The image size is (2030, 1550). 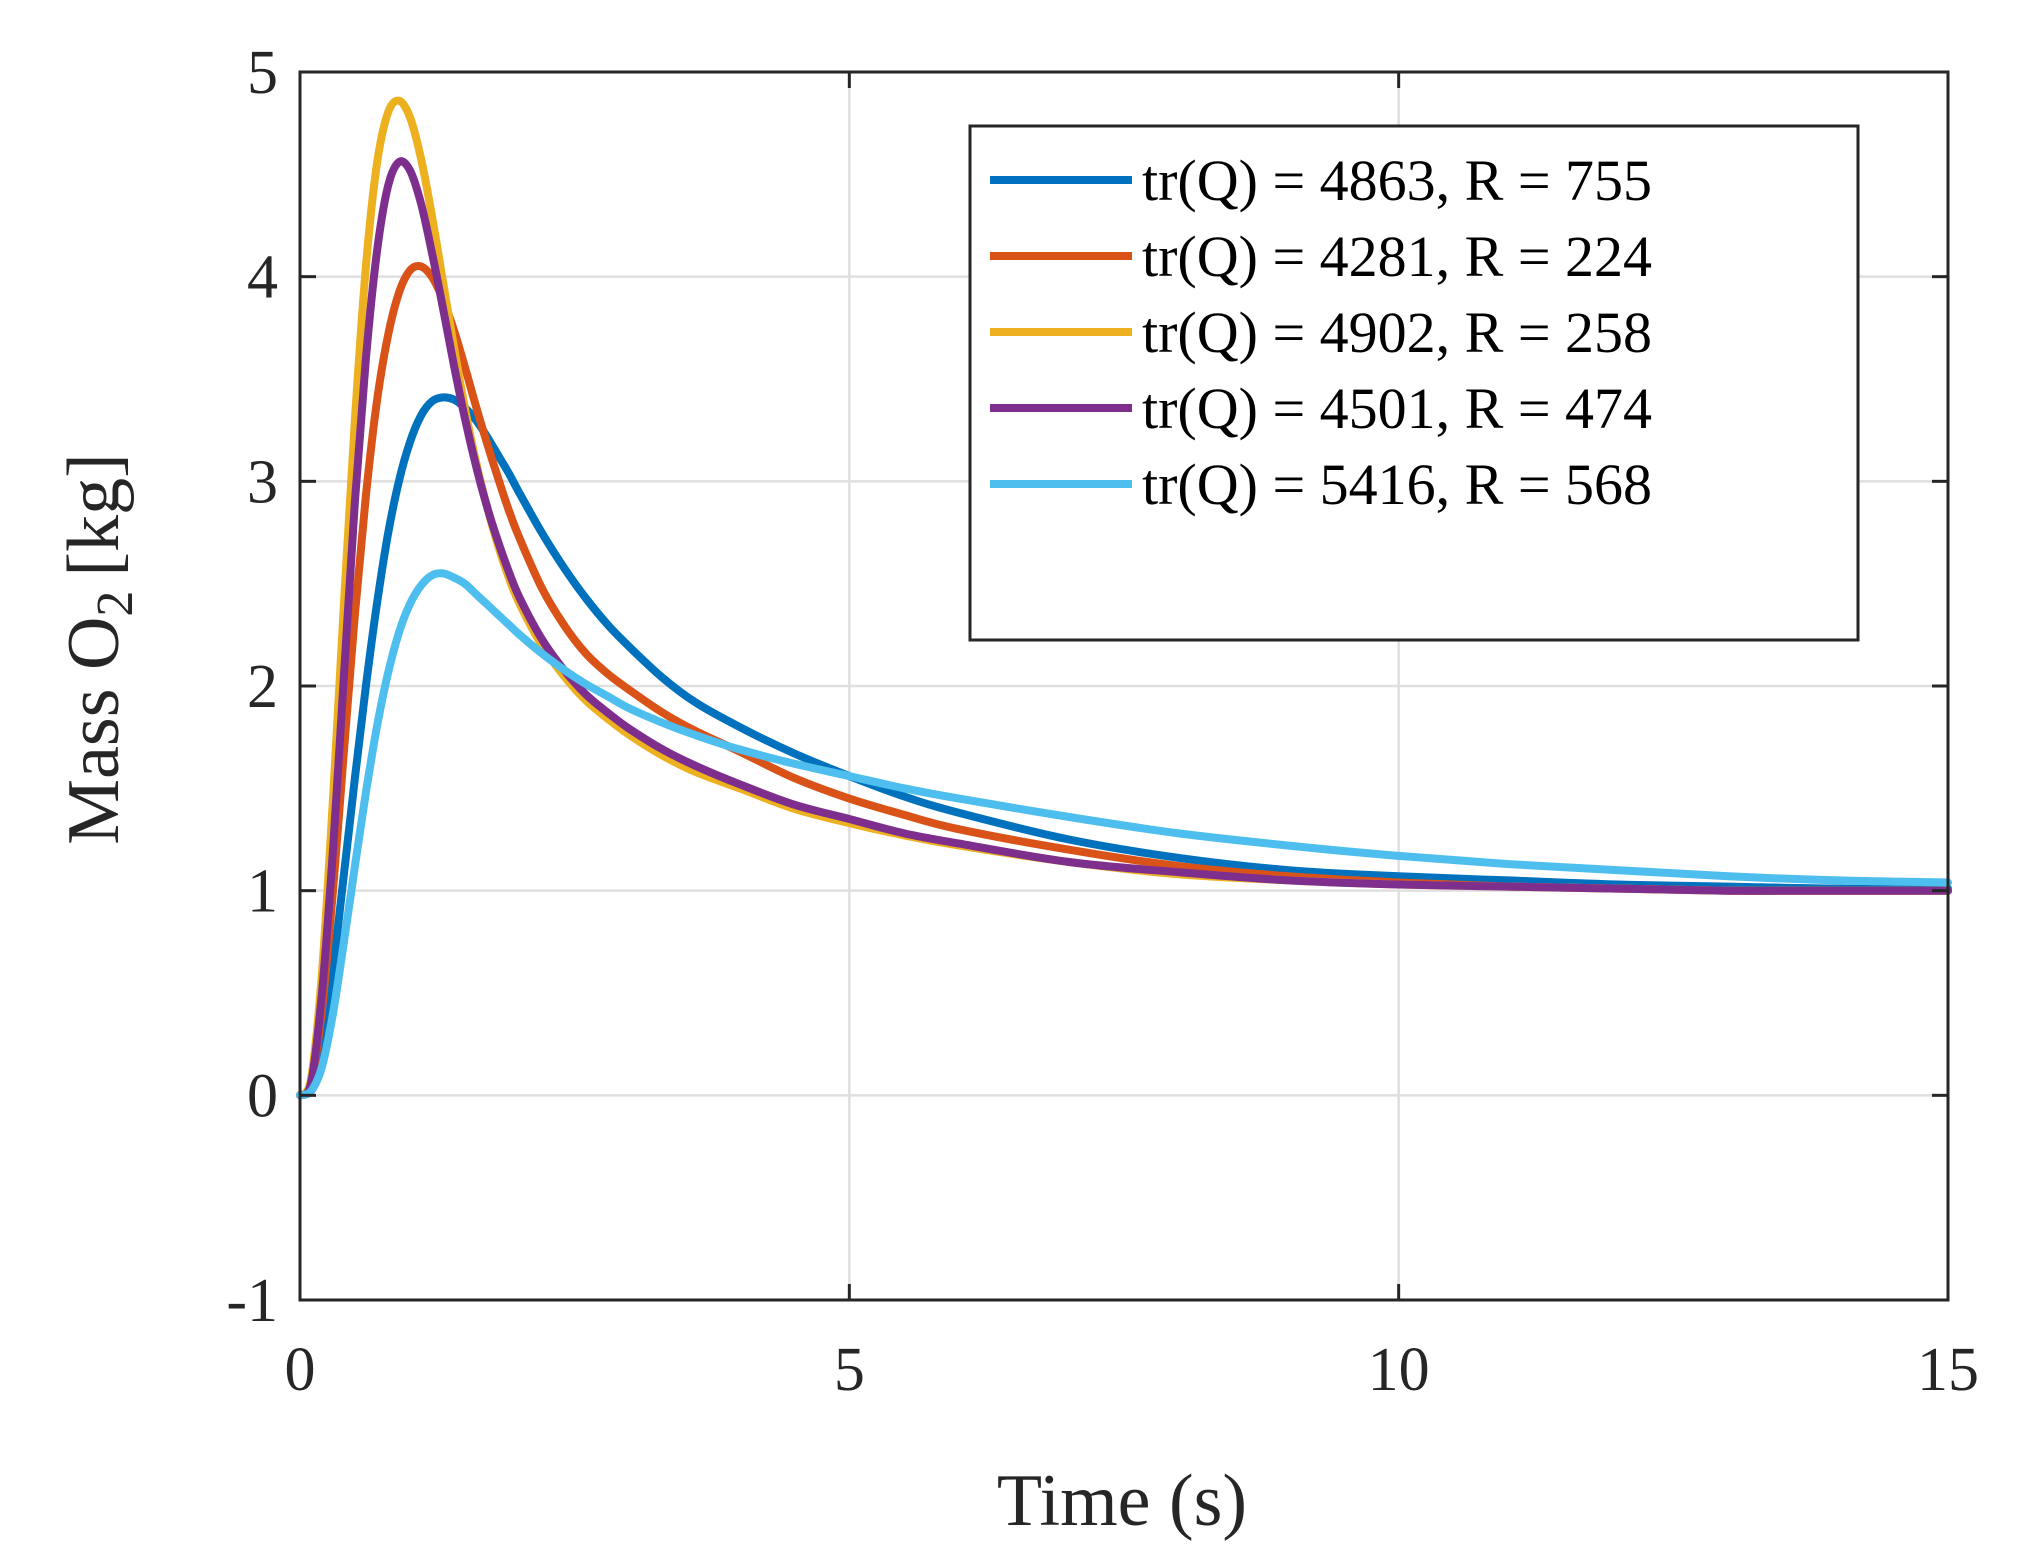 I want to click on legend-box, so click(x=1414, y=383).